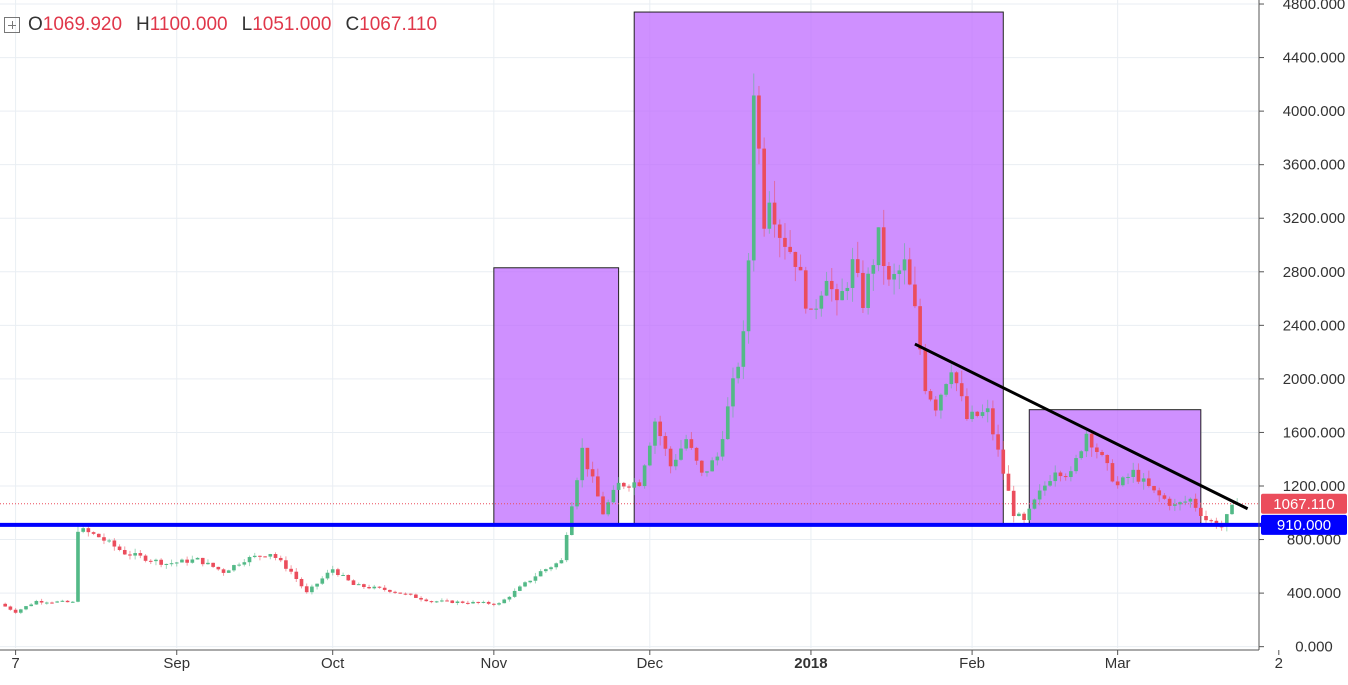 The image size is (1348, 685). Describe the element at coordinates (35, 24) in the screenshot. I see `open-label: O` at that location.